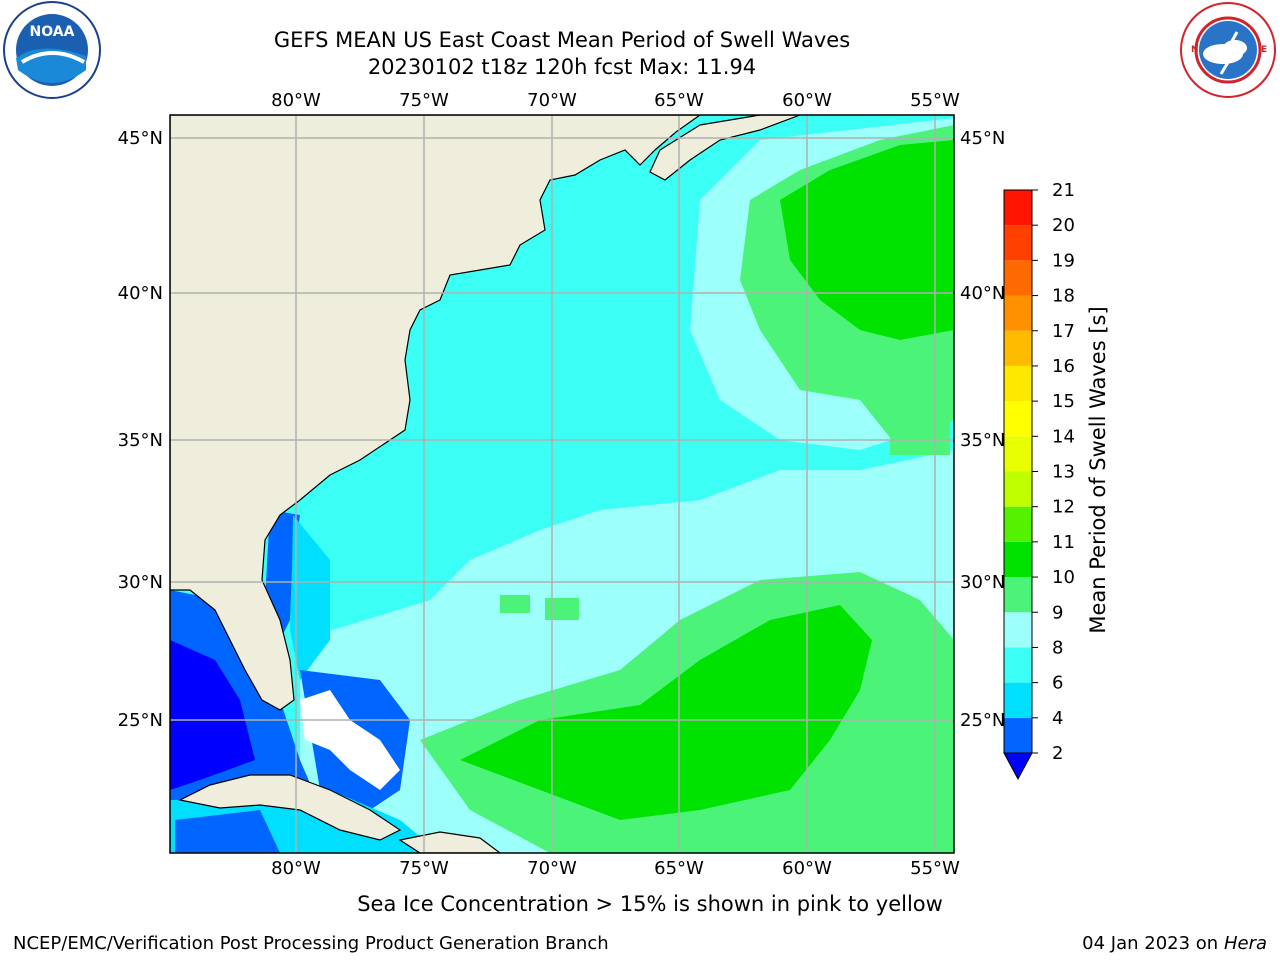 The image size is (1280, 960). Describe the element at coordinates (615, 868) in the screenshot. I see `lon-labels-bottom: 80°W 75°W 70°W 65°W 60°W 55°W` at that location.